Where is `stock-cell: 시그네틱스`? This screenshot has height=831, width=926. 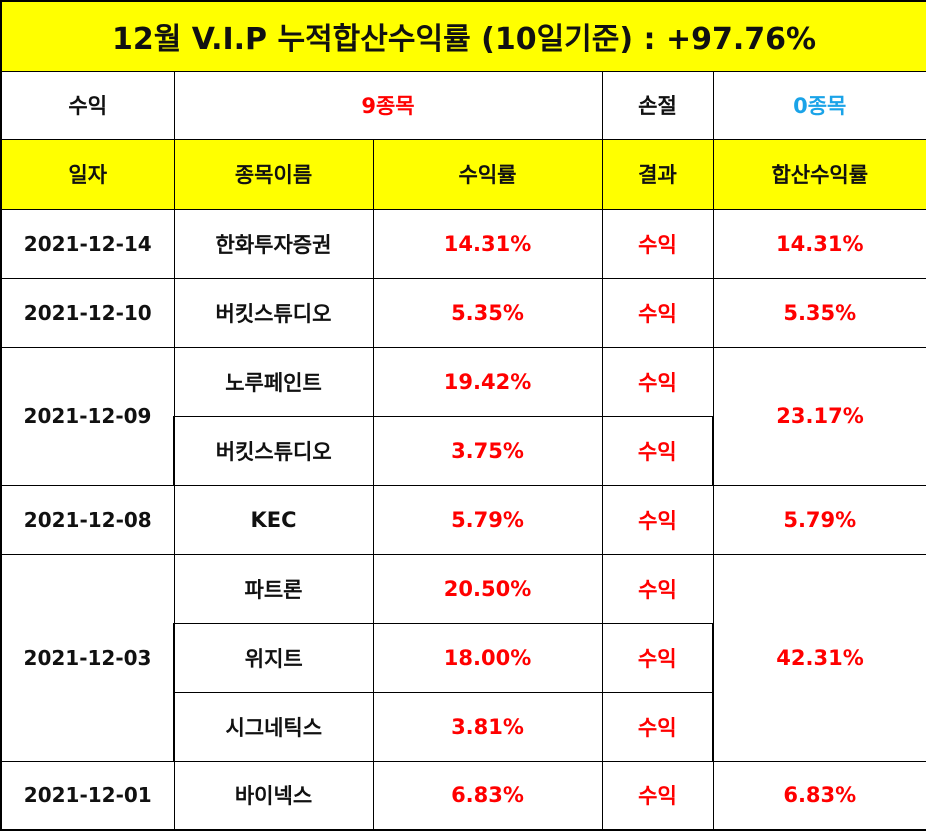
stock-cell: 시그네틱스 is located at coordinates (273, 726).